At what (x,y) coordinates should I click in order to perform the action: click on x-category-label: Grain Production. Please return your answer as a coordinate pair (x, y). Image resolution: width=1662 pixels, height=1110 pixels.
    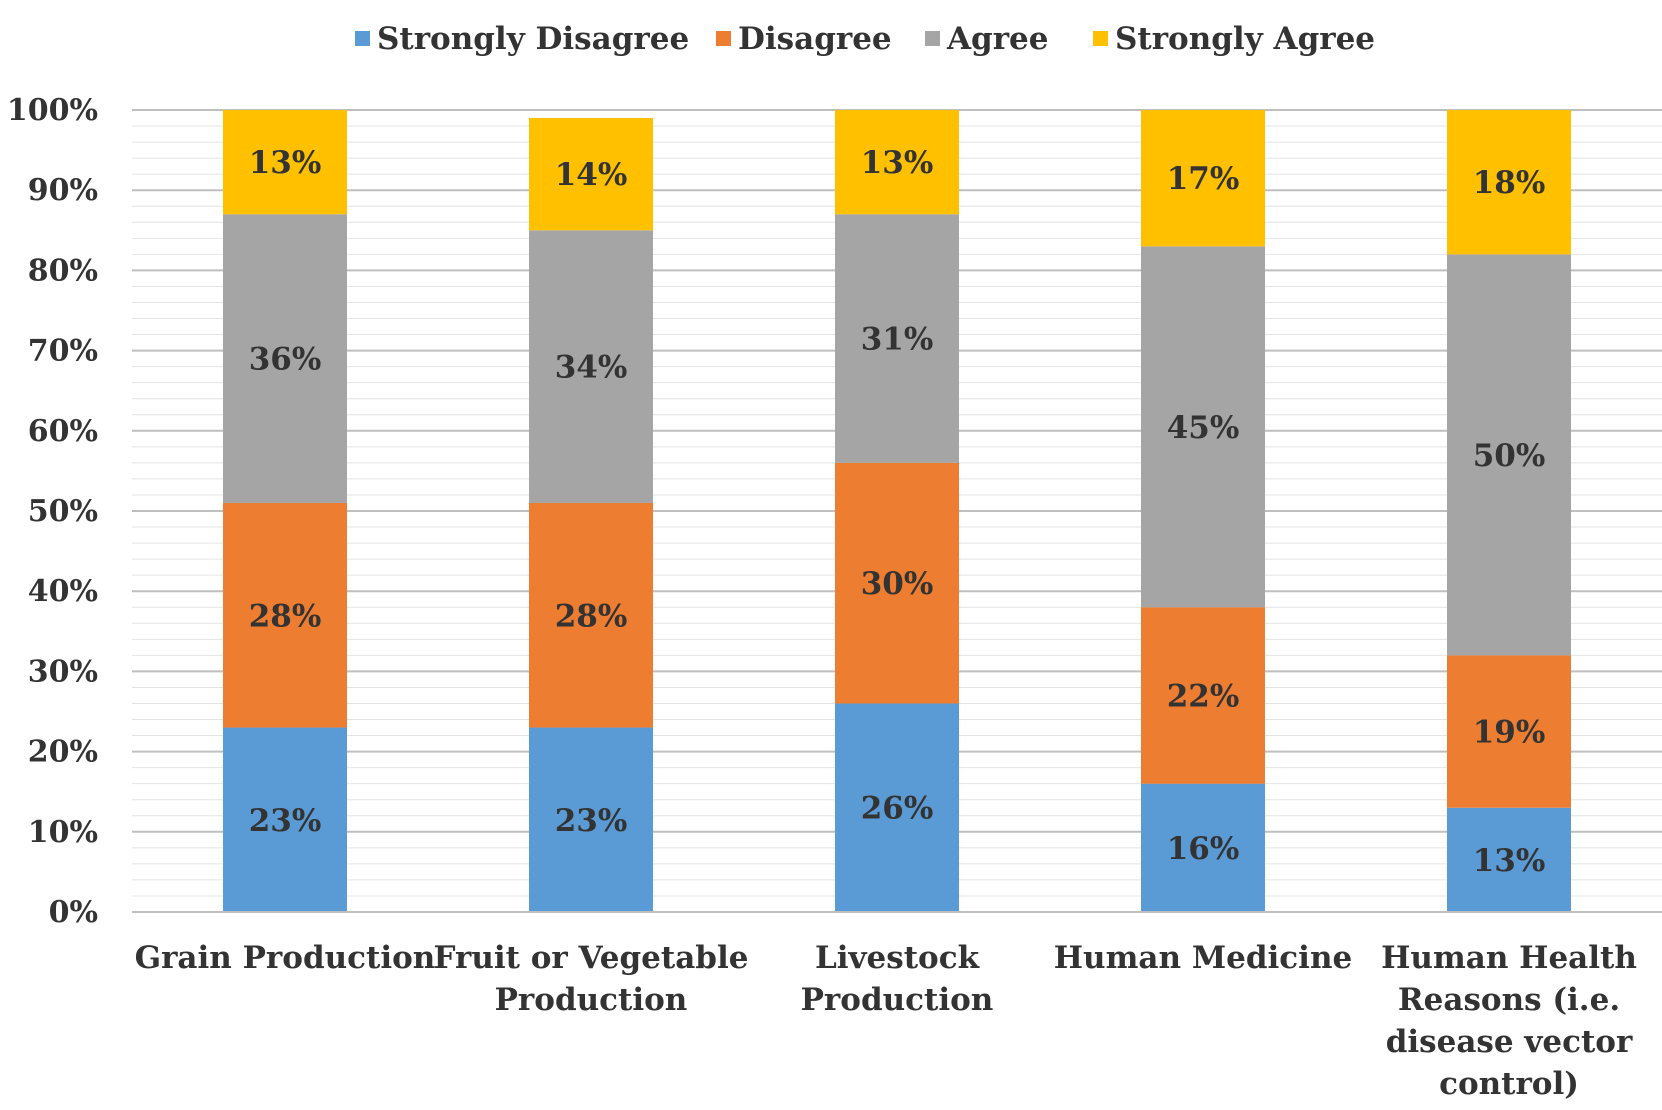
    Looking at the image, I should click on (285, 958).